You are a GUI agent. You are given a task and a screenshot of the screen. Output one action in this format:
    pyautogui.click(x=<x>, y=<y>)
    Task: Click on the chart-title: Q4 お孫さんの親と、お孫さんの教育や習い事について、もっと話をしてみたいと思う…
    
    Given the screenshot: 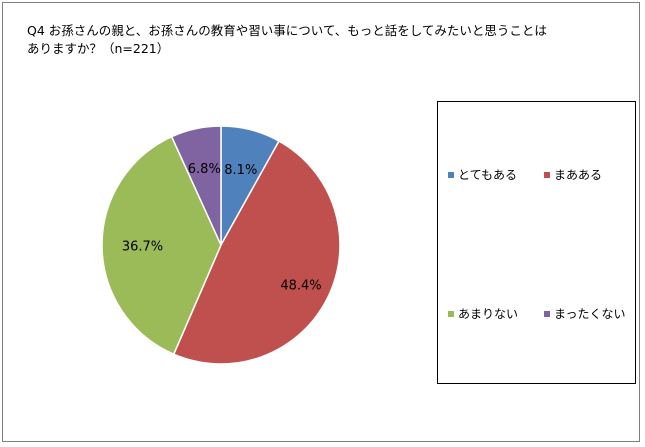 What is the action you would take?
    pyautogui.click(x=287, y=39)
    